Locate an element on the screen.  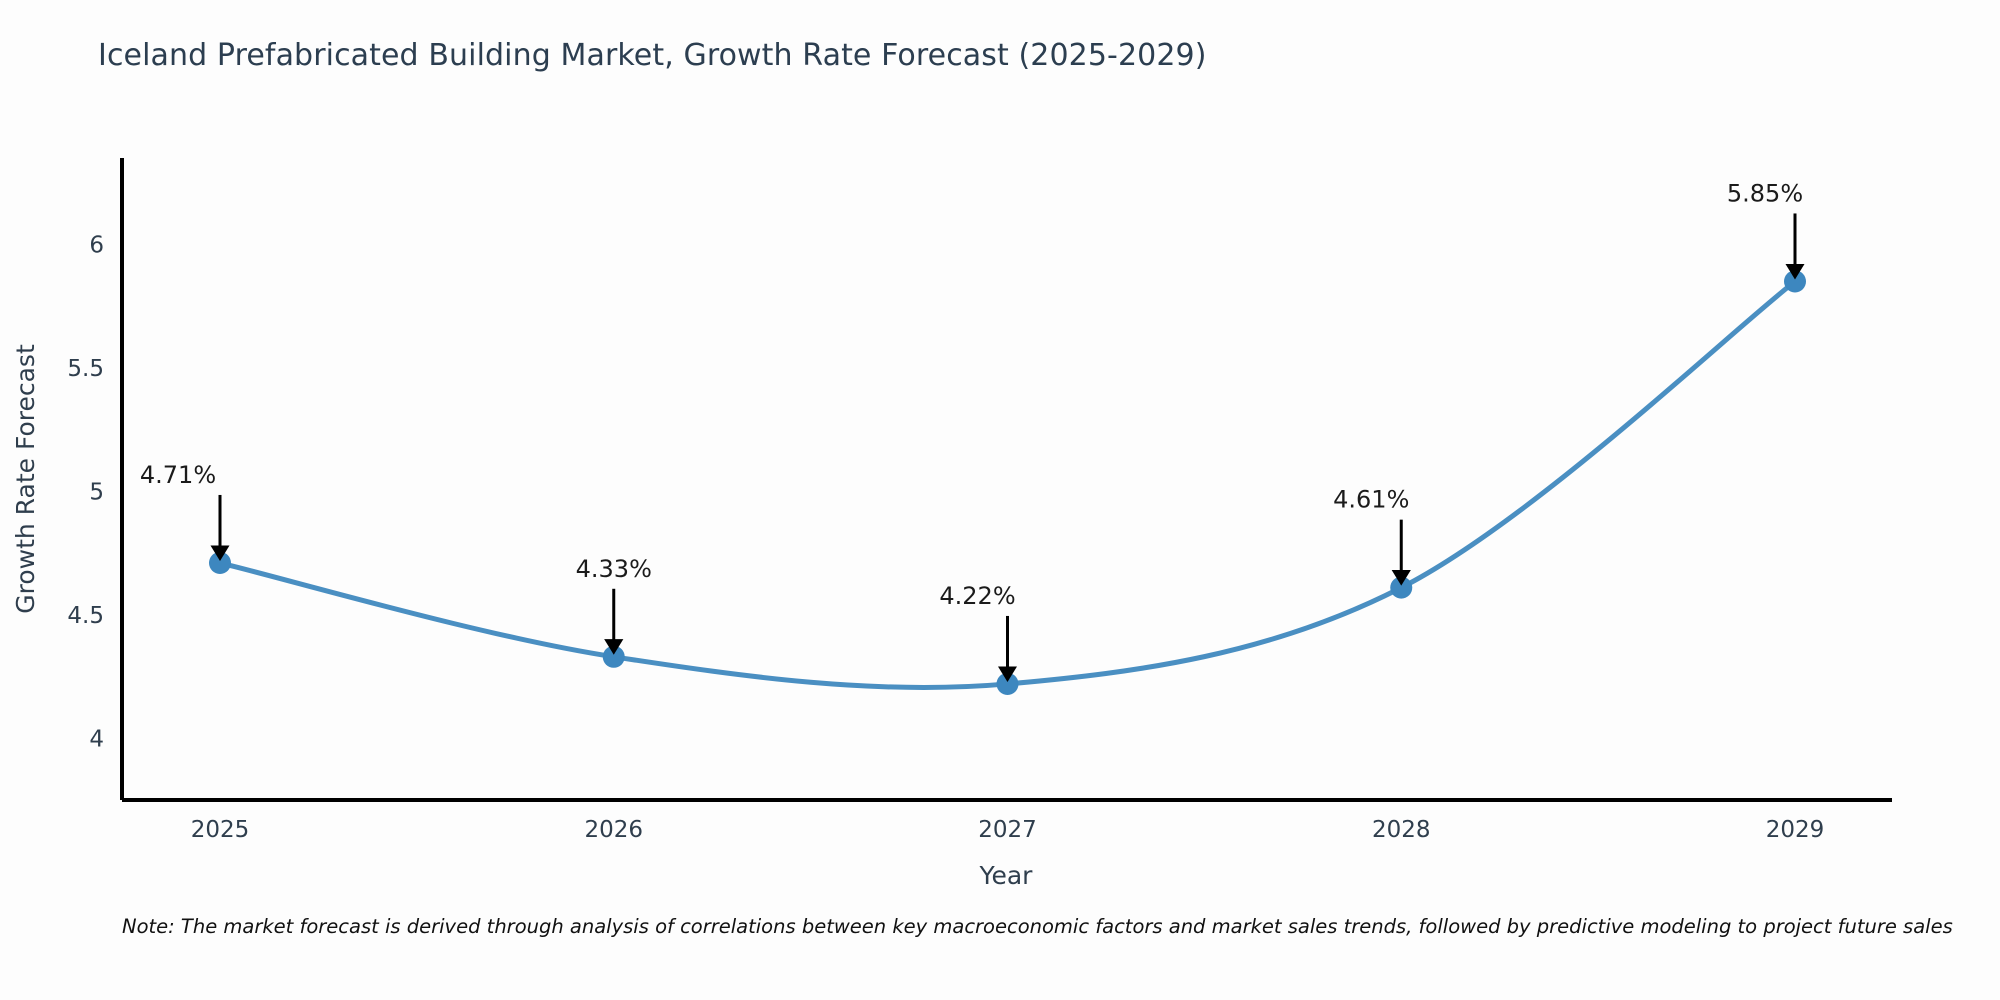
y-tick-label: 5.5 is located at coordinates (85, 369).